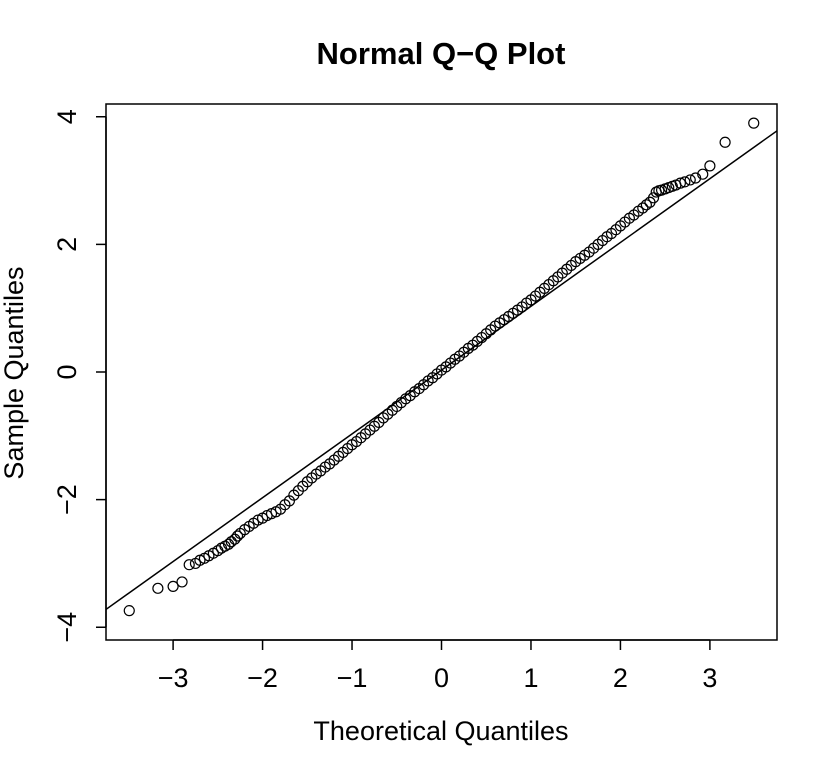 The width and height of the screenshot is (830, 773). Describe the element at coordinates (67, 244) in the screenshot. I see `y-tick-label: 2` at that location.